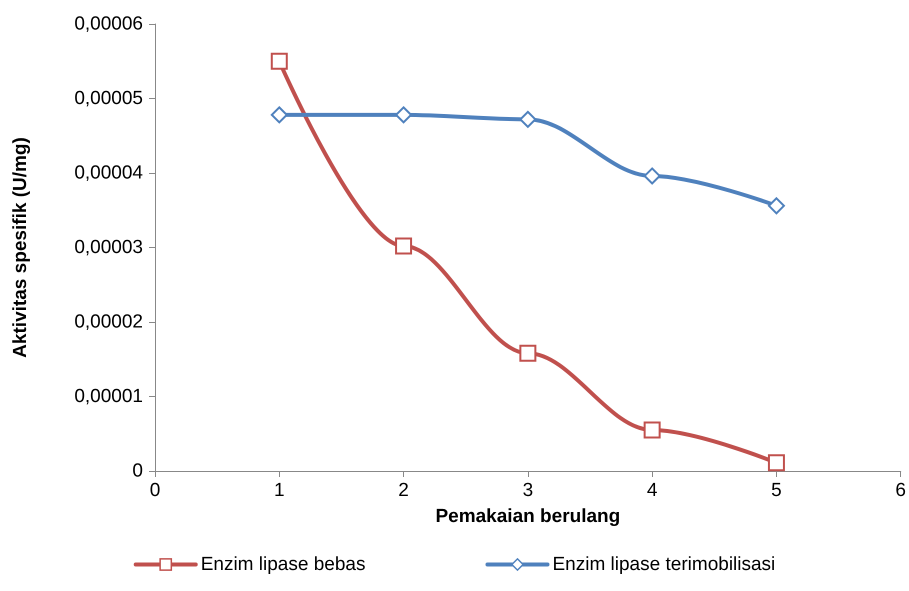 The height and width of the screenshot is (591, 909). I want to click on x-tick-label: 0, so click(155, 490).